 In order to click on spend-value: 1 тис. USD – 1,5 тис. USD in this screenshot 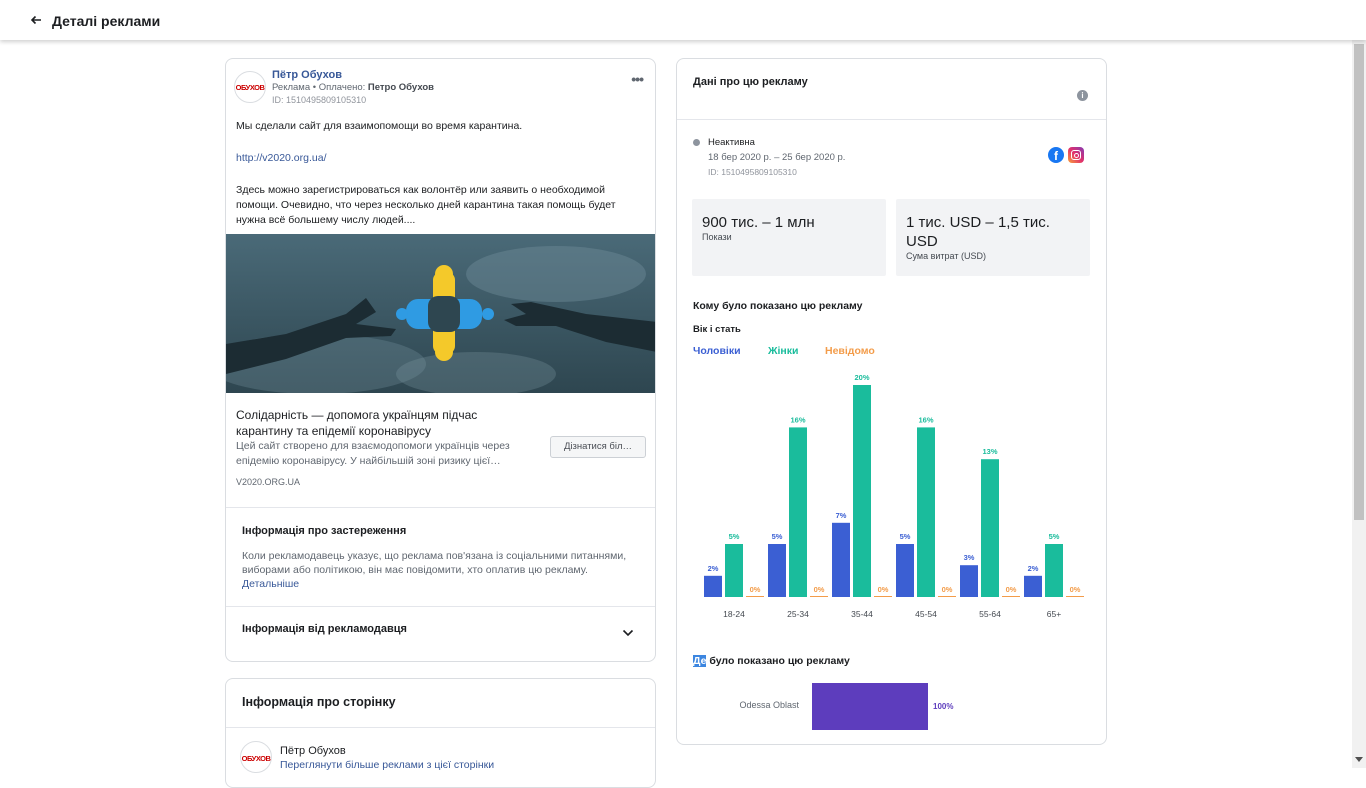, I will do `click(978, 232)`.